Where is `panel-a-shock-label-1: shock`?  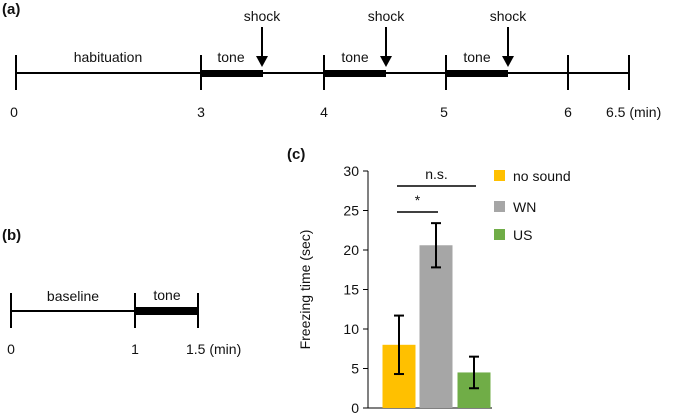
panel-a-shock-label-1: shock is located at coordinates (263, 16).